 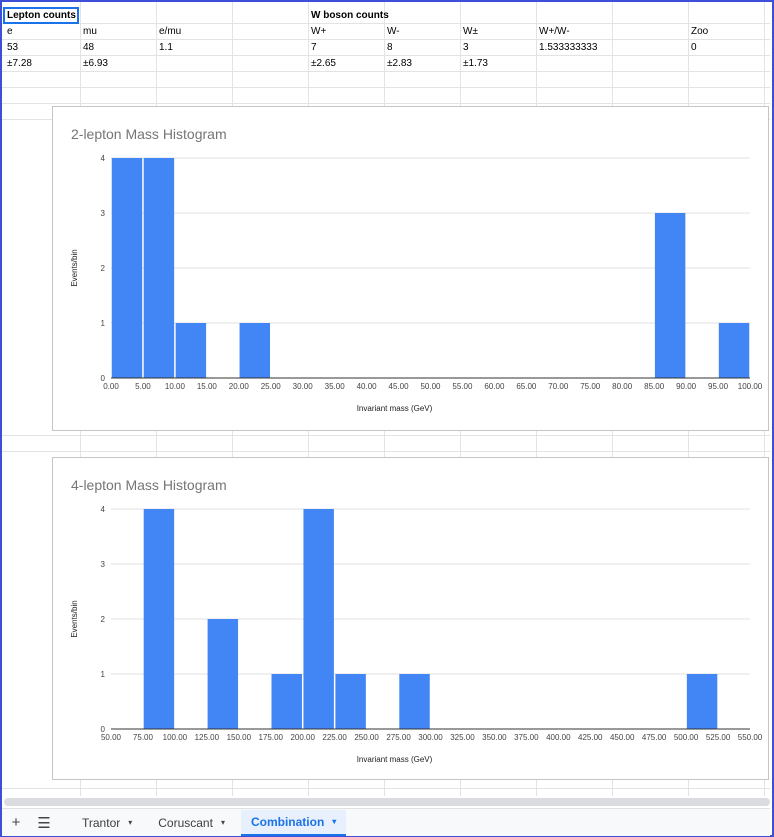 I want to click on tab-trantor: Trantor ▾, so click(x=107, y=823).